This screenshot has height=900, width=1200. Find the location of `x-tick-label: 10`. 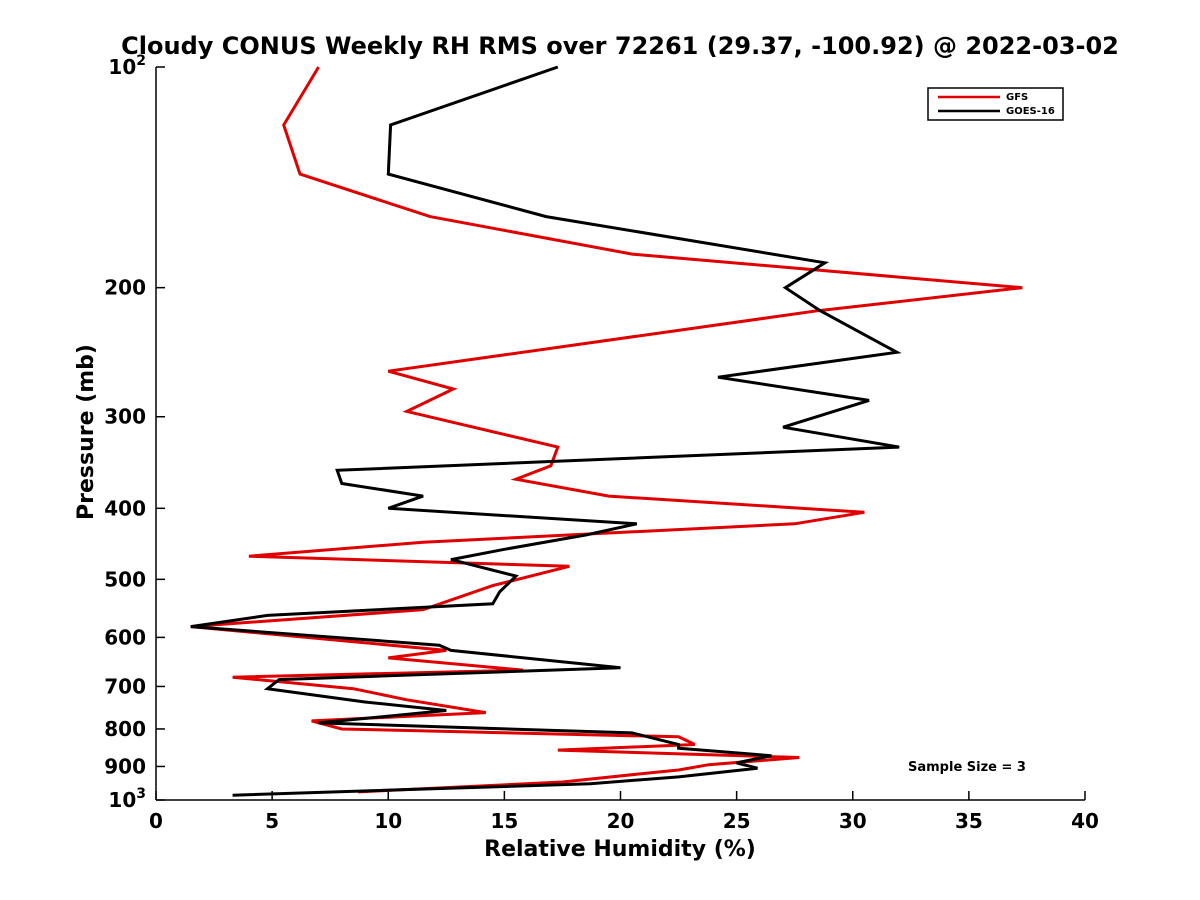

x-tick-label: 10 is located at coordinates (388, 821).